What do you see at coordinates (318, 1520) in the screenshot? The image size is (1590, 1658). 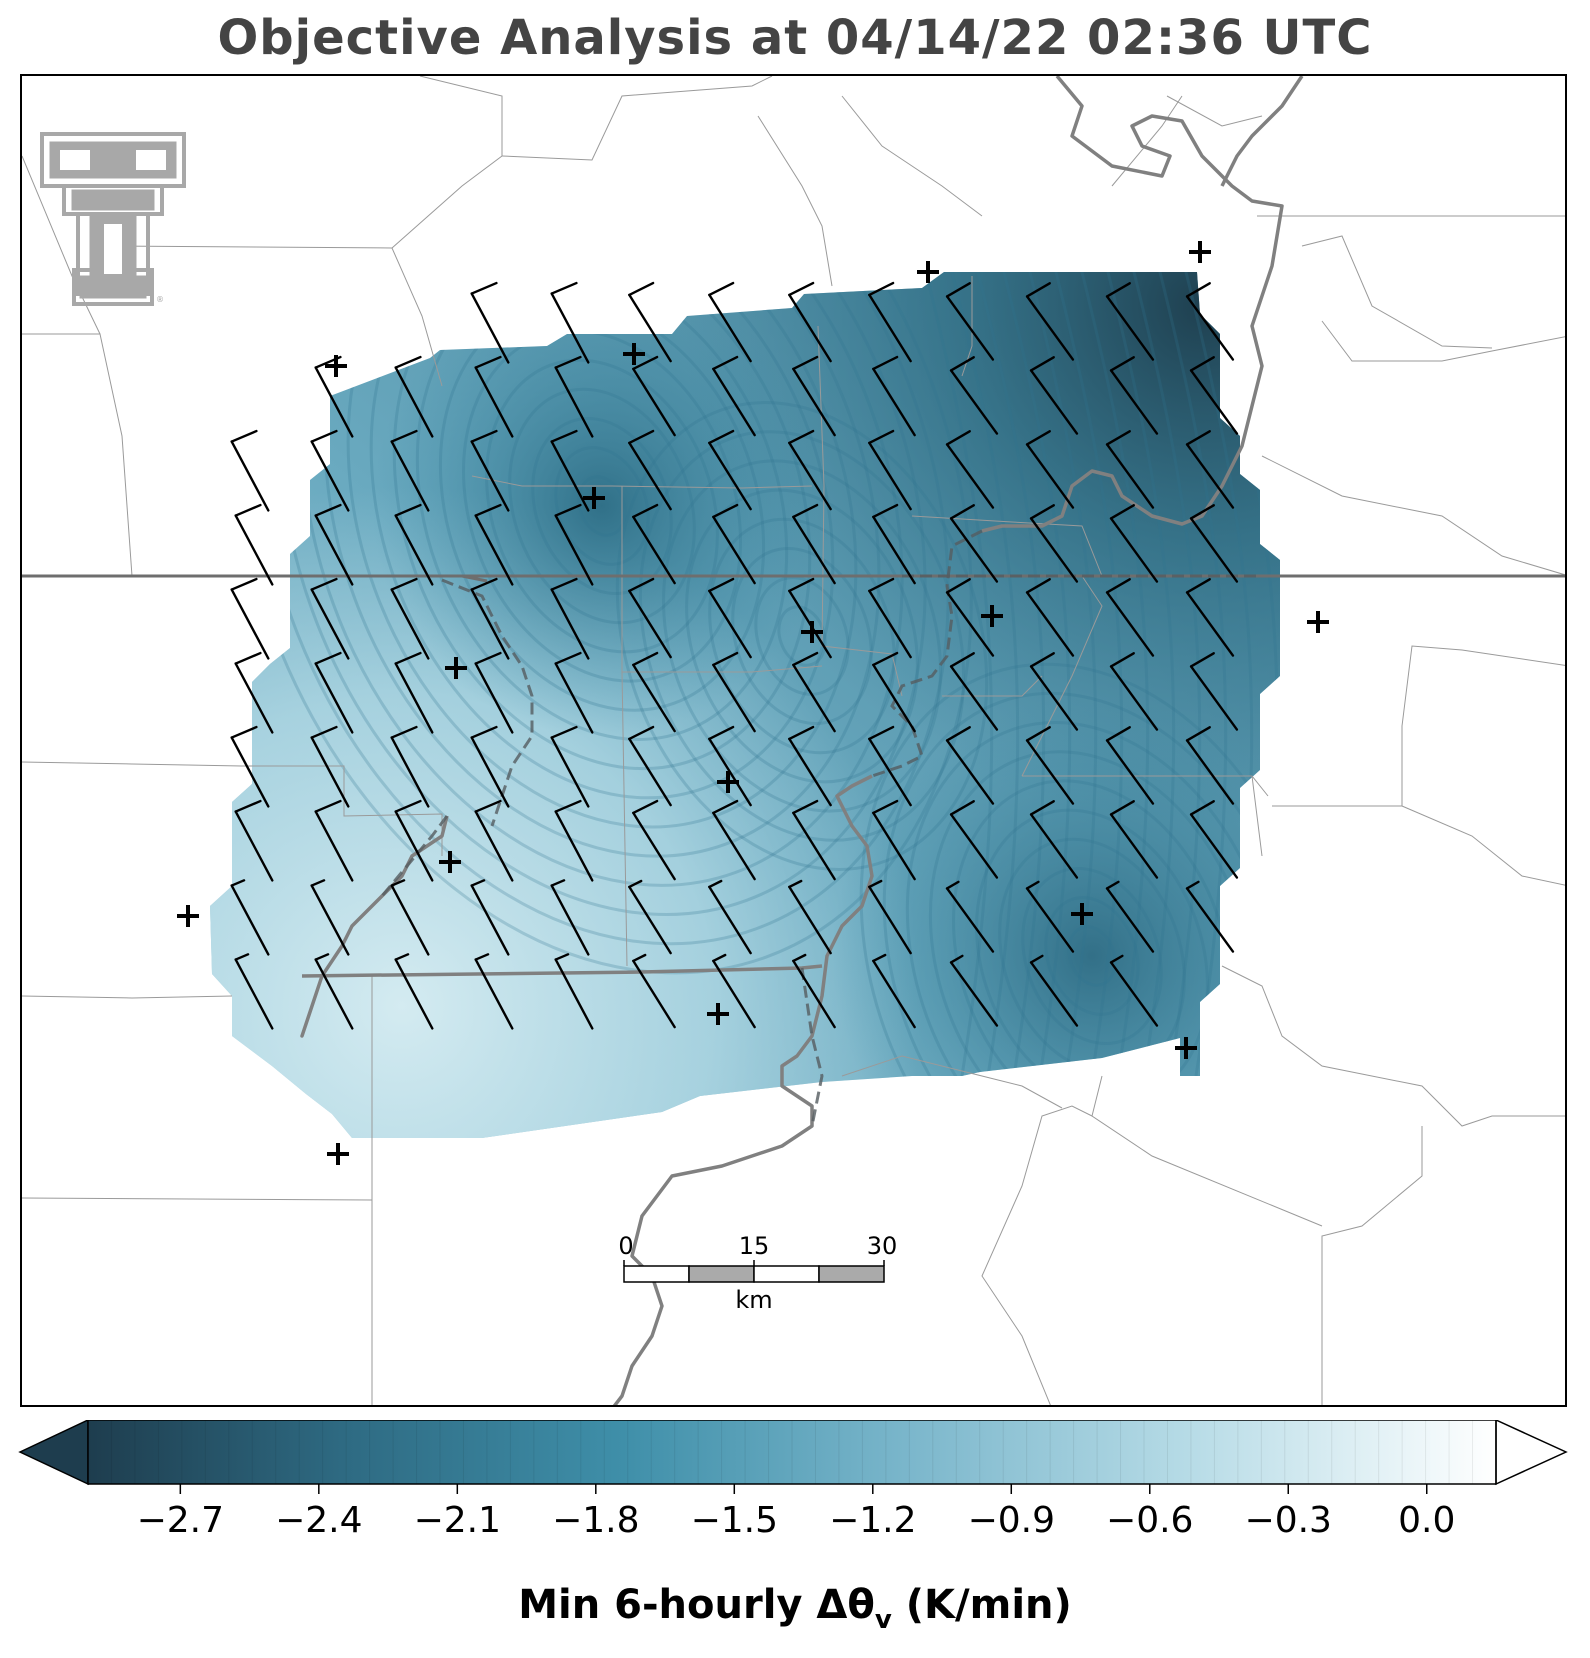 I see `colorbar-tick-label: −2.4` at bounding box center [318, 1520].